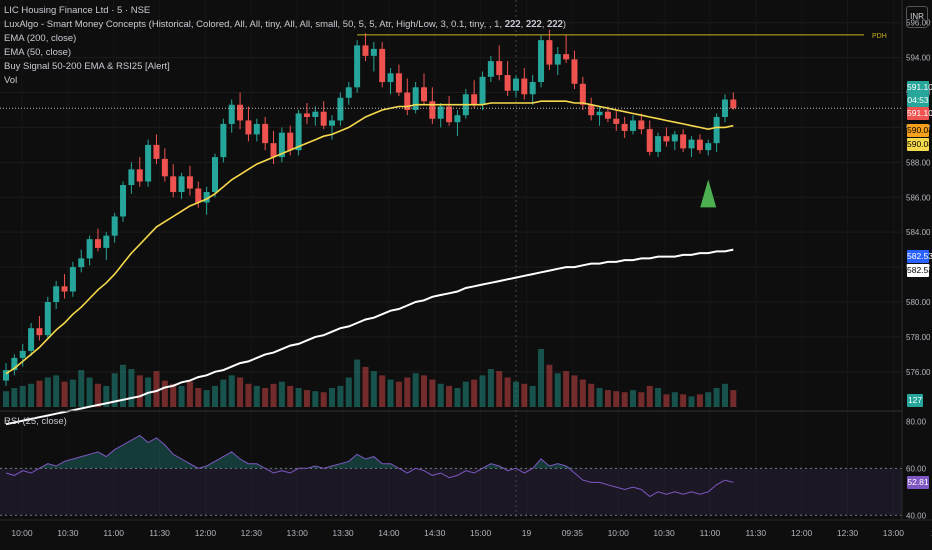 The width and height of the screenshot is (932, 550). Describe the element at coordinates (919, 113) in the screenshot. I see `last-price-tag-2: 591.10` at that location.